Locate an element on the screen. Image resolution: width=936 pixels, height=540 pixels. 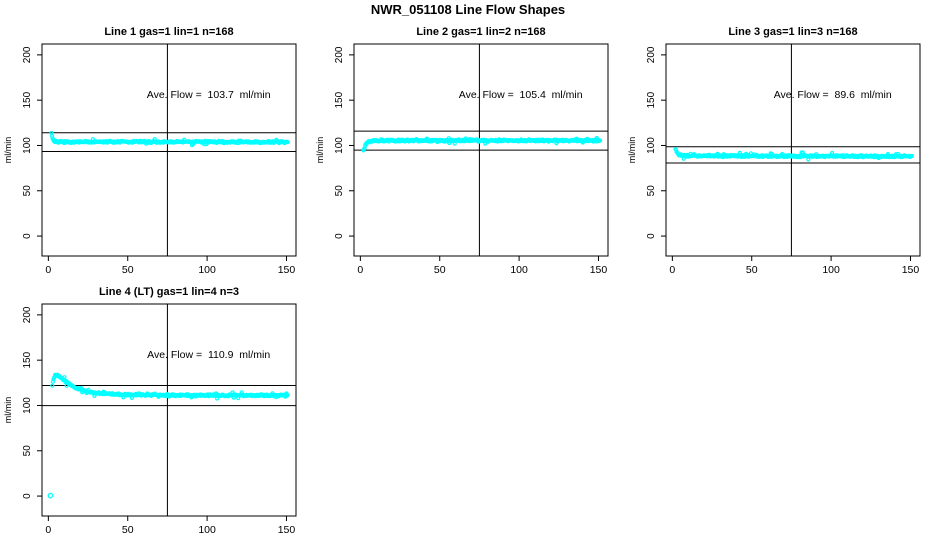
page-title: NWR_051108 Line Flow Shapes is located at coordinates (468, 9).